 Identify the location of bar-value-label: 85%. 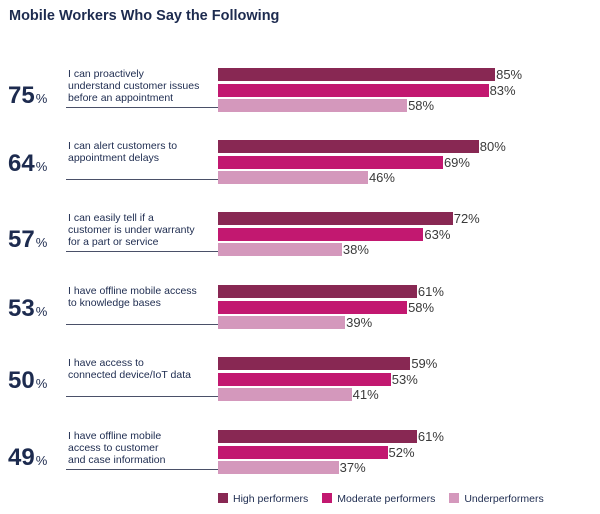
(509, 74).